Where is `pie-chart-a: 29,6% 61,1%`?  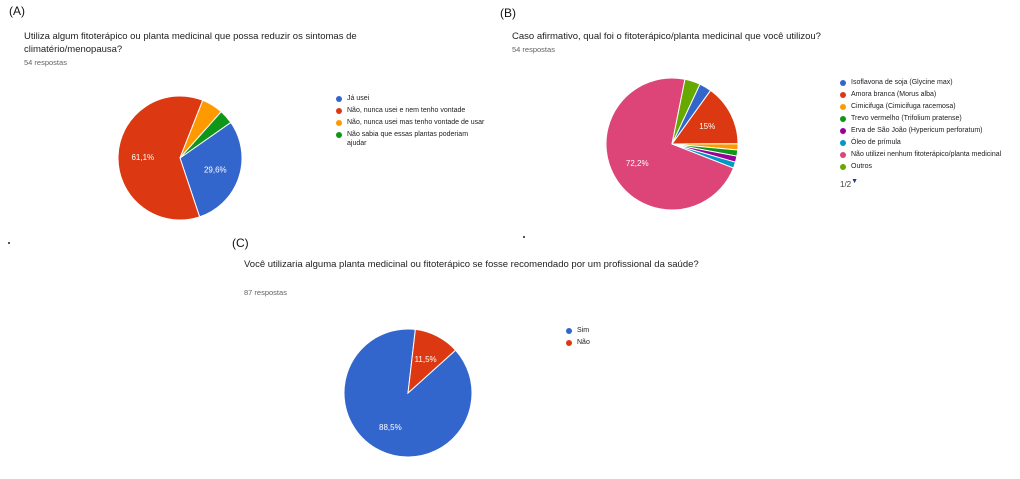
pie-chart-a: 29,6% 61,1% is located at coordinates (180, 158).